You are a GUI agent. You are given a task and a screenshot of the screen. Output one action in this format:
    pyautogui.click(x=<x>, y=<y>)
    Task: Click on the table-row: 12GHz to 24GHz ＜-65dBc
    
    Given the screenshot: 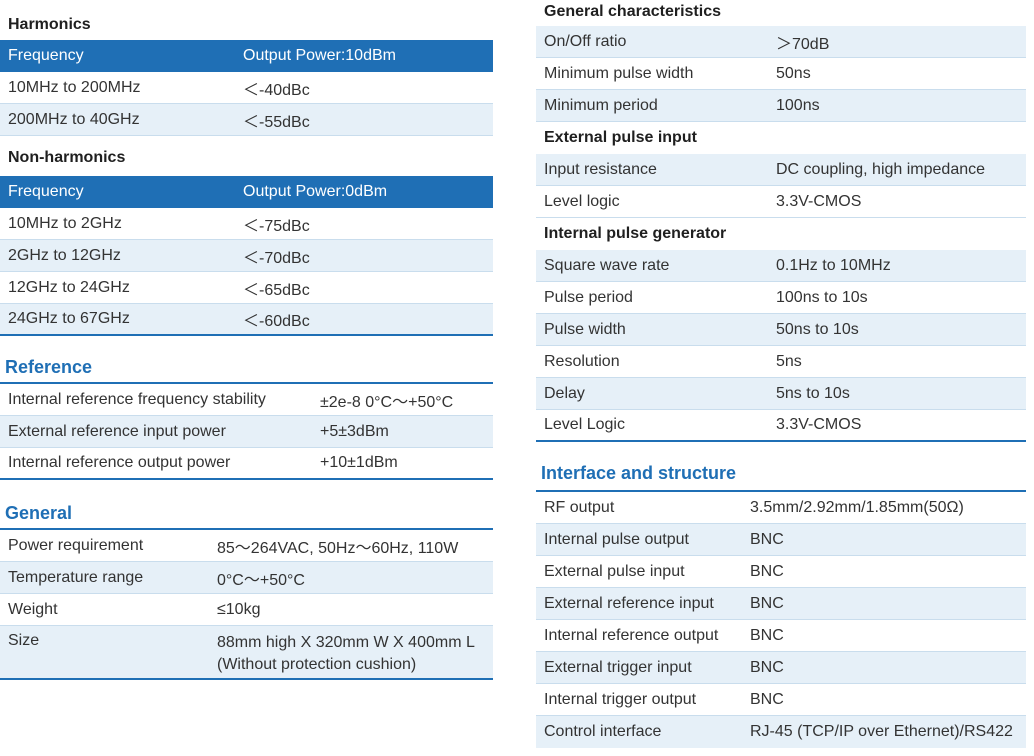 What is the action you would take?
    pyautogui.click(x=246, y=288)
    